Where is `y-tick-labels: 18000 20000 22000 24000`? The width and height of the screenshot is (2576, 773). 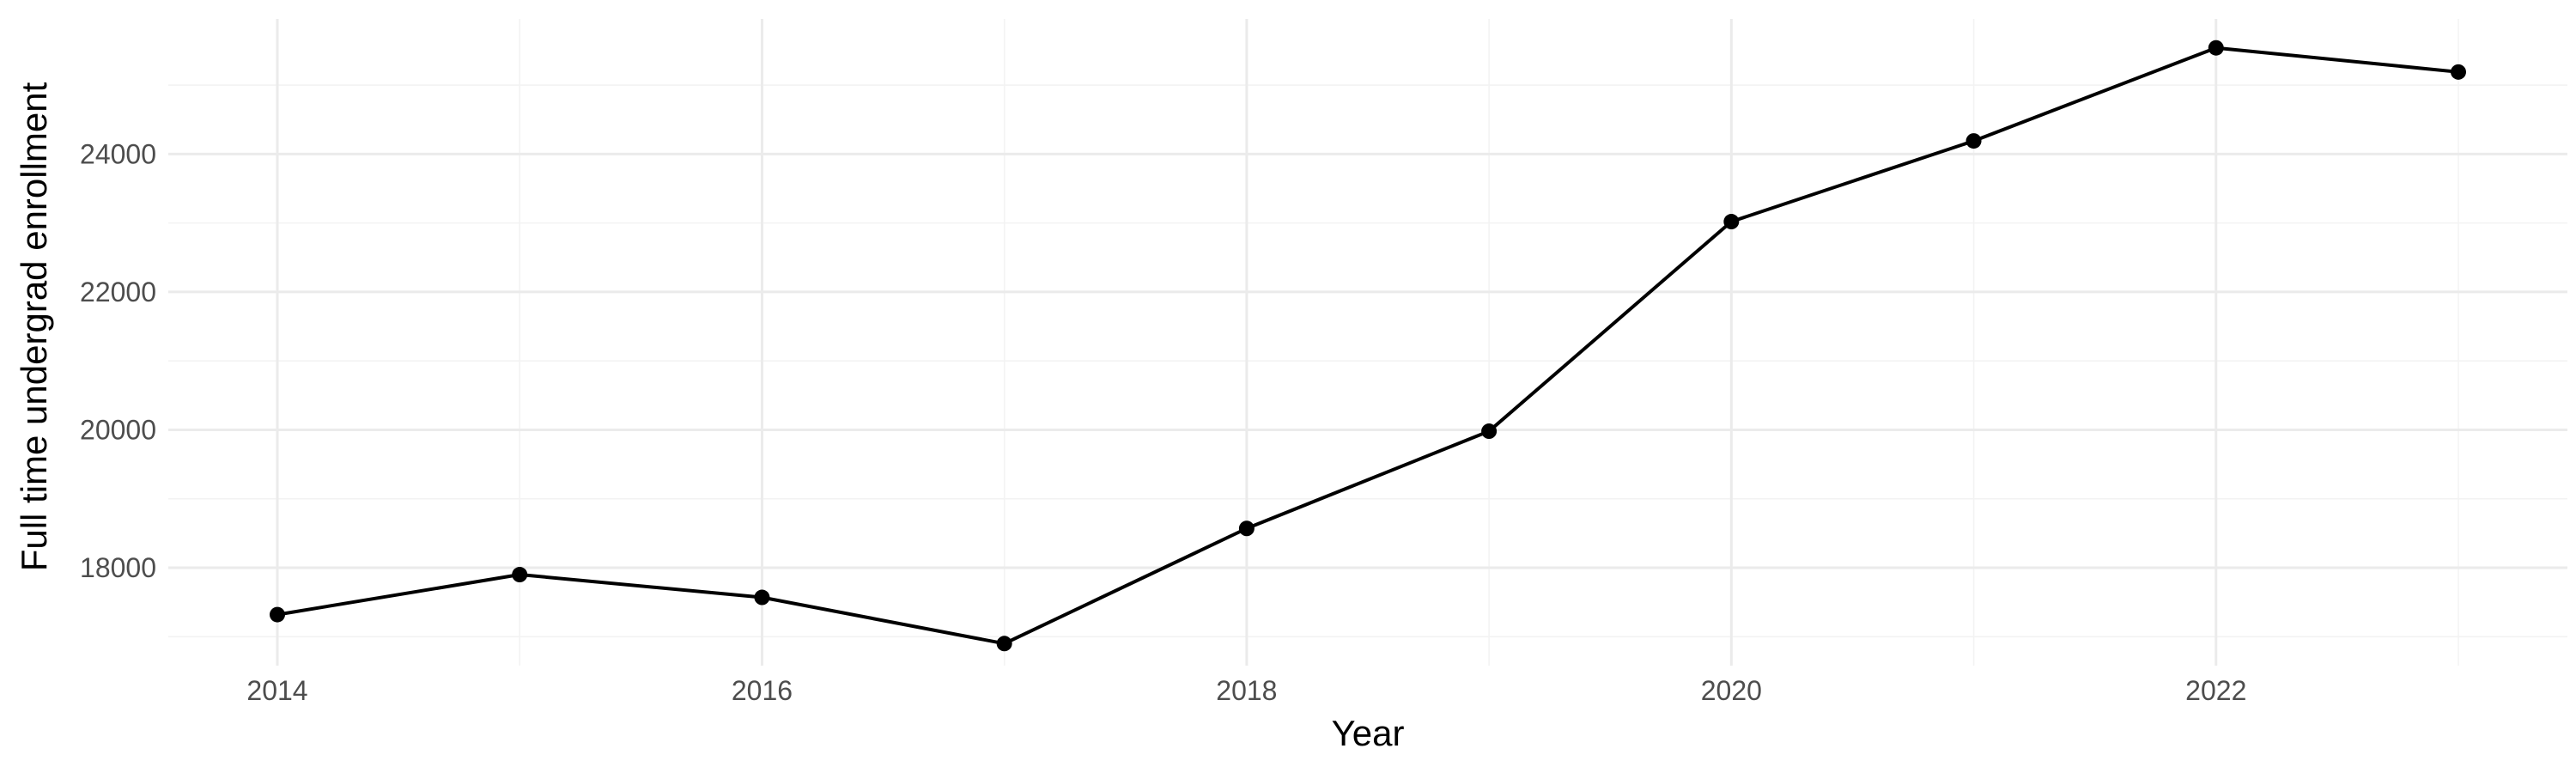 y-tick-labels: 18000 20000 22000 24000 is located at coordinates (118, 360).